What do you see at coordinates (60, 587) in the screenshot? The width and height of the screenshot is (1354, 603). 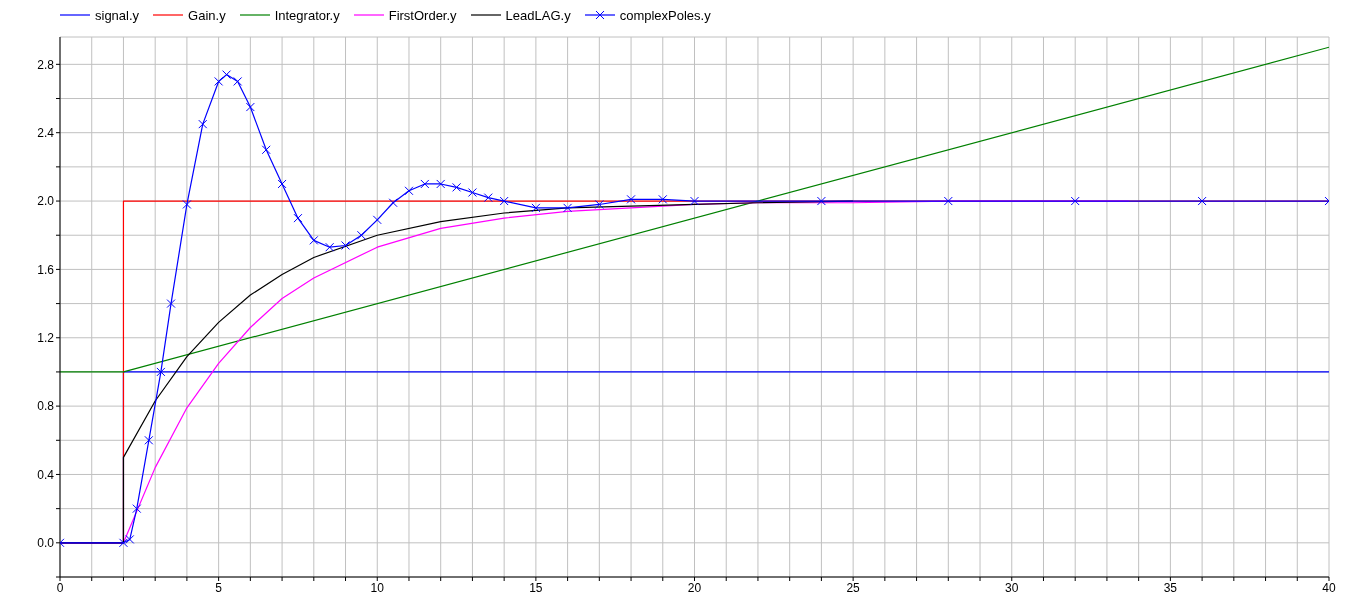 I see `x-tick-label: 0` at bounding box center [60, 587].